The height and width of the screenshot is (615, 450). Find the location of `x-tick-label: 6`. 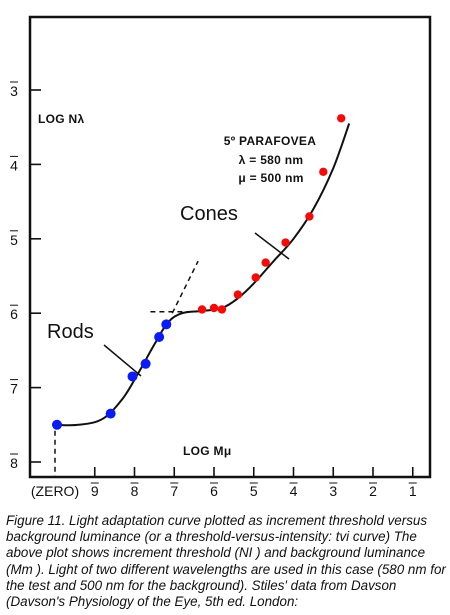

x-tick-label: 6 is located at coordinates (214, 491).